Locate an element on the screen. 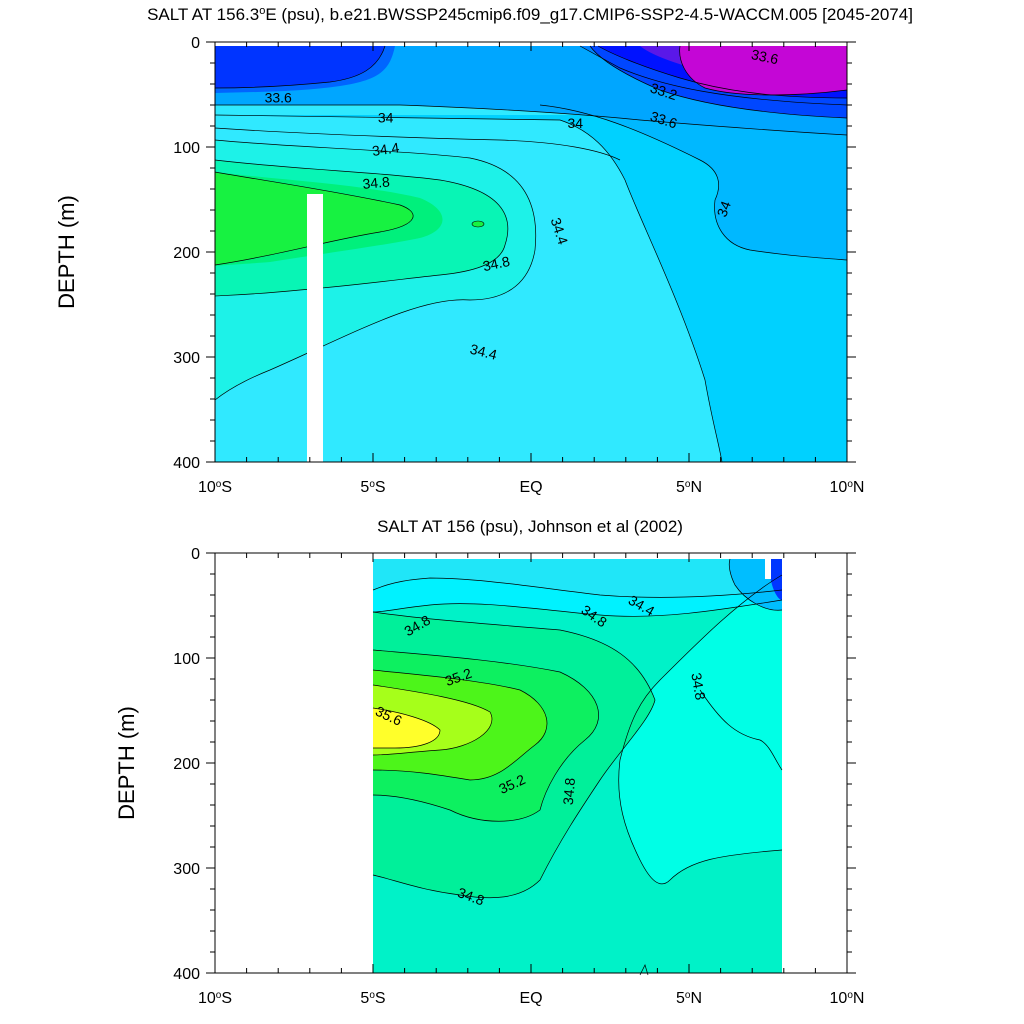 This screenshot has height=1024, width=1024. top-band-35.0-spot is located at coordinates (478, 224).